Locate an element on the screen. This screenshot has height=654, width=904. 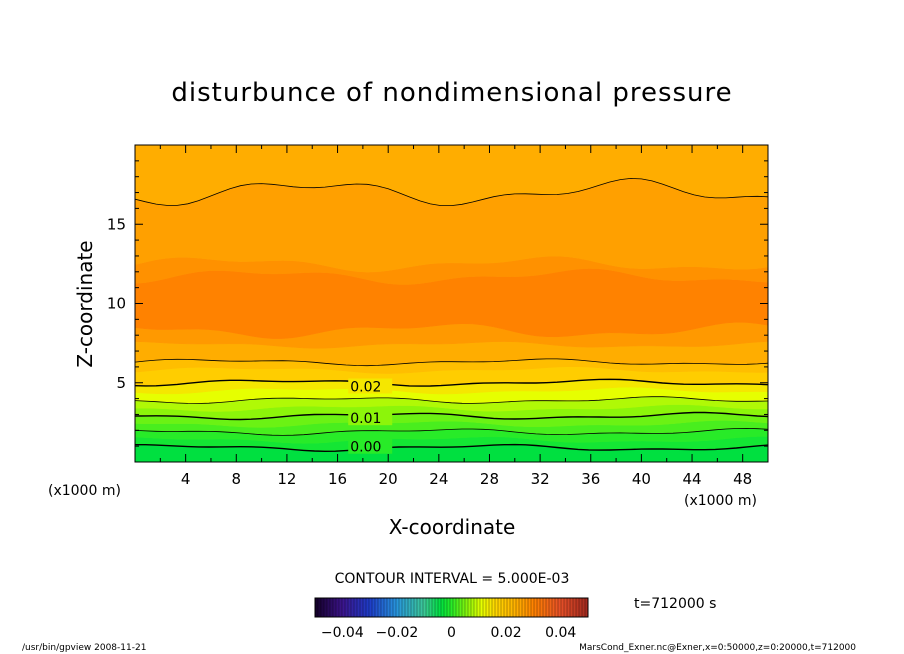
contour-label: 0.02 is located at coordinates (365, 388).